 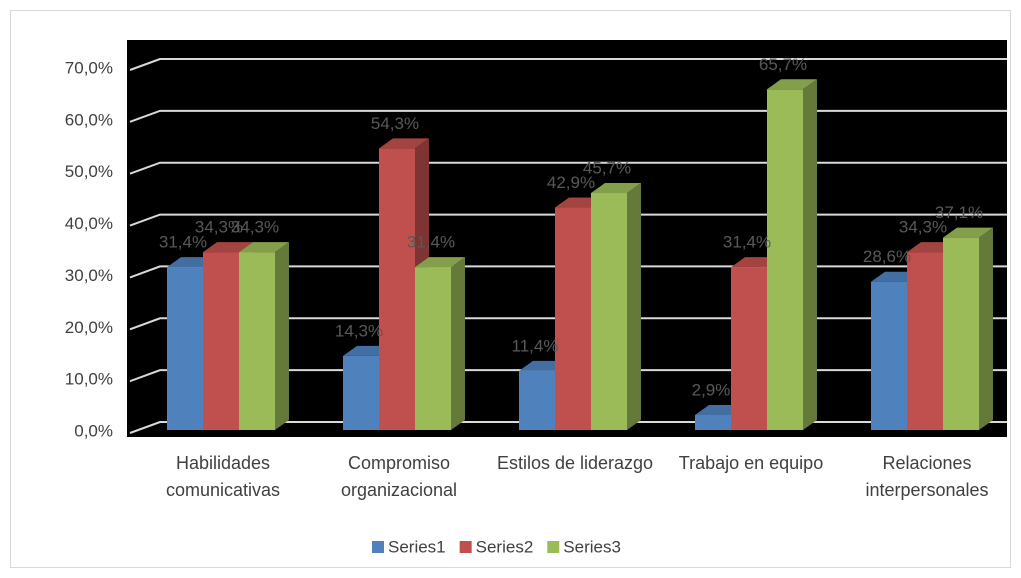 What do you see at coordinates (927, 476) in the screenshot?
I see `x-tick-label: Relaciones interpersonales` at bounding box center [927, 476].